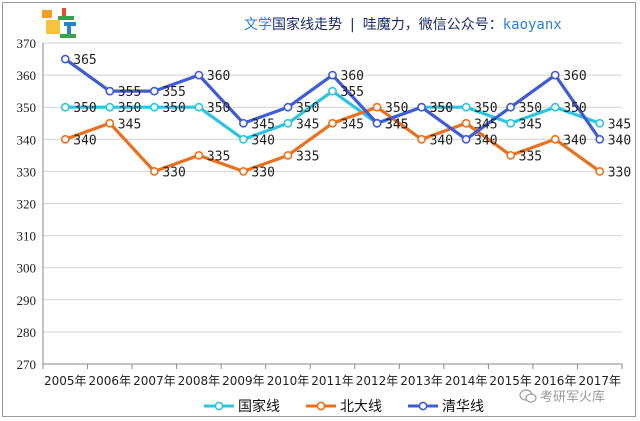 Image resolution: width=640 pixels, height=421 pixels. Describe the element at coordinates (432, 25) in the screenshot. I see `header-credit: 哇魔力，微信公众号：` at that location.